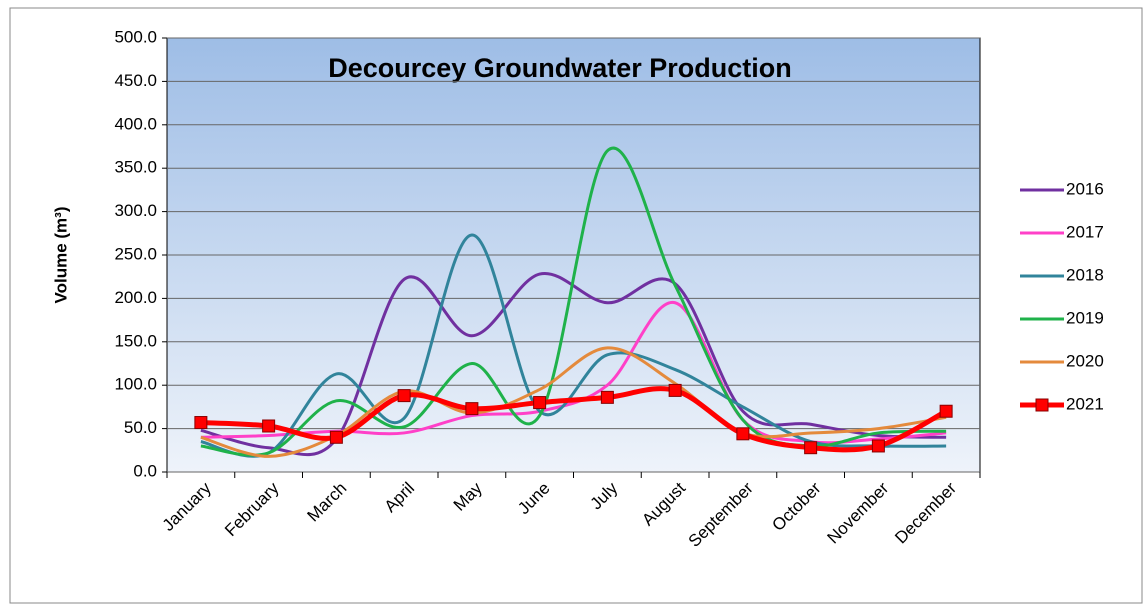 This screenshot has width=1147, height=606. I want to click on y-tick-label: 50.0, so click(140, 427).